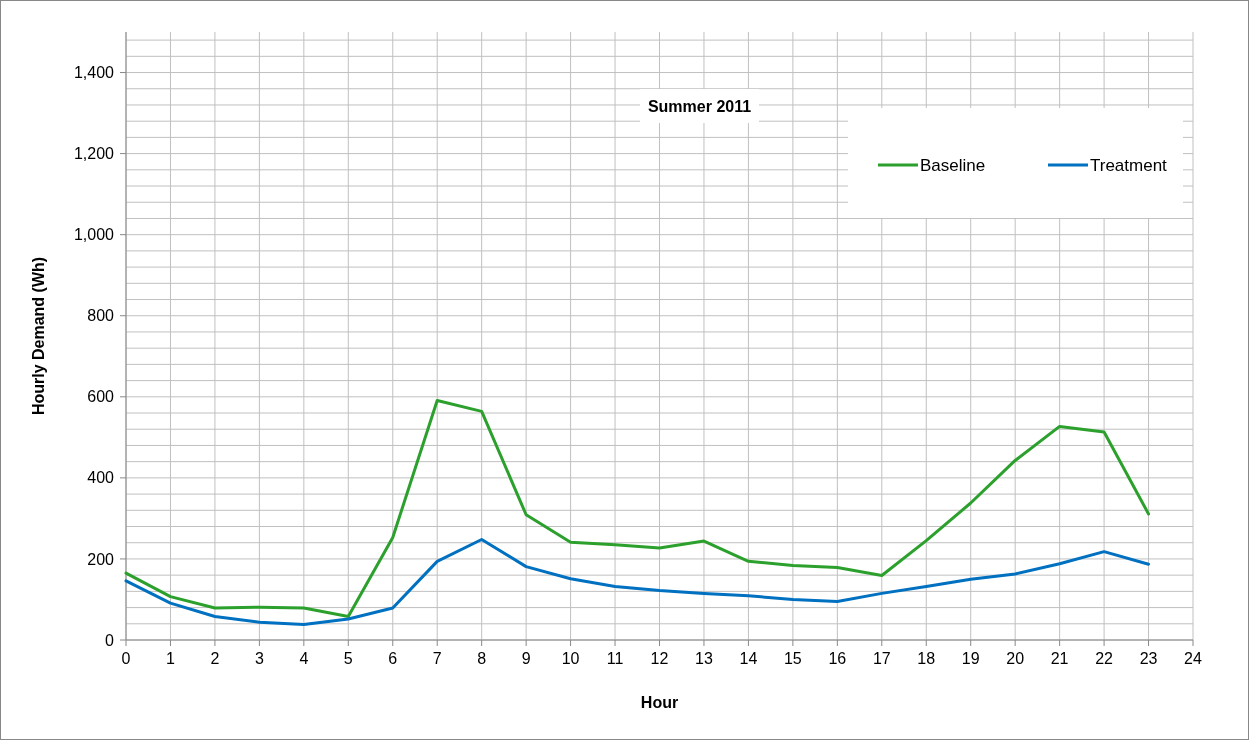 The height and width of the screenshot is (740, 1249). What do you see at coordinates (348, 658) in the screenshot?
I see `x-tick-label: 5` at bounding box center [348, 658].